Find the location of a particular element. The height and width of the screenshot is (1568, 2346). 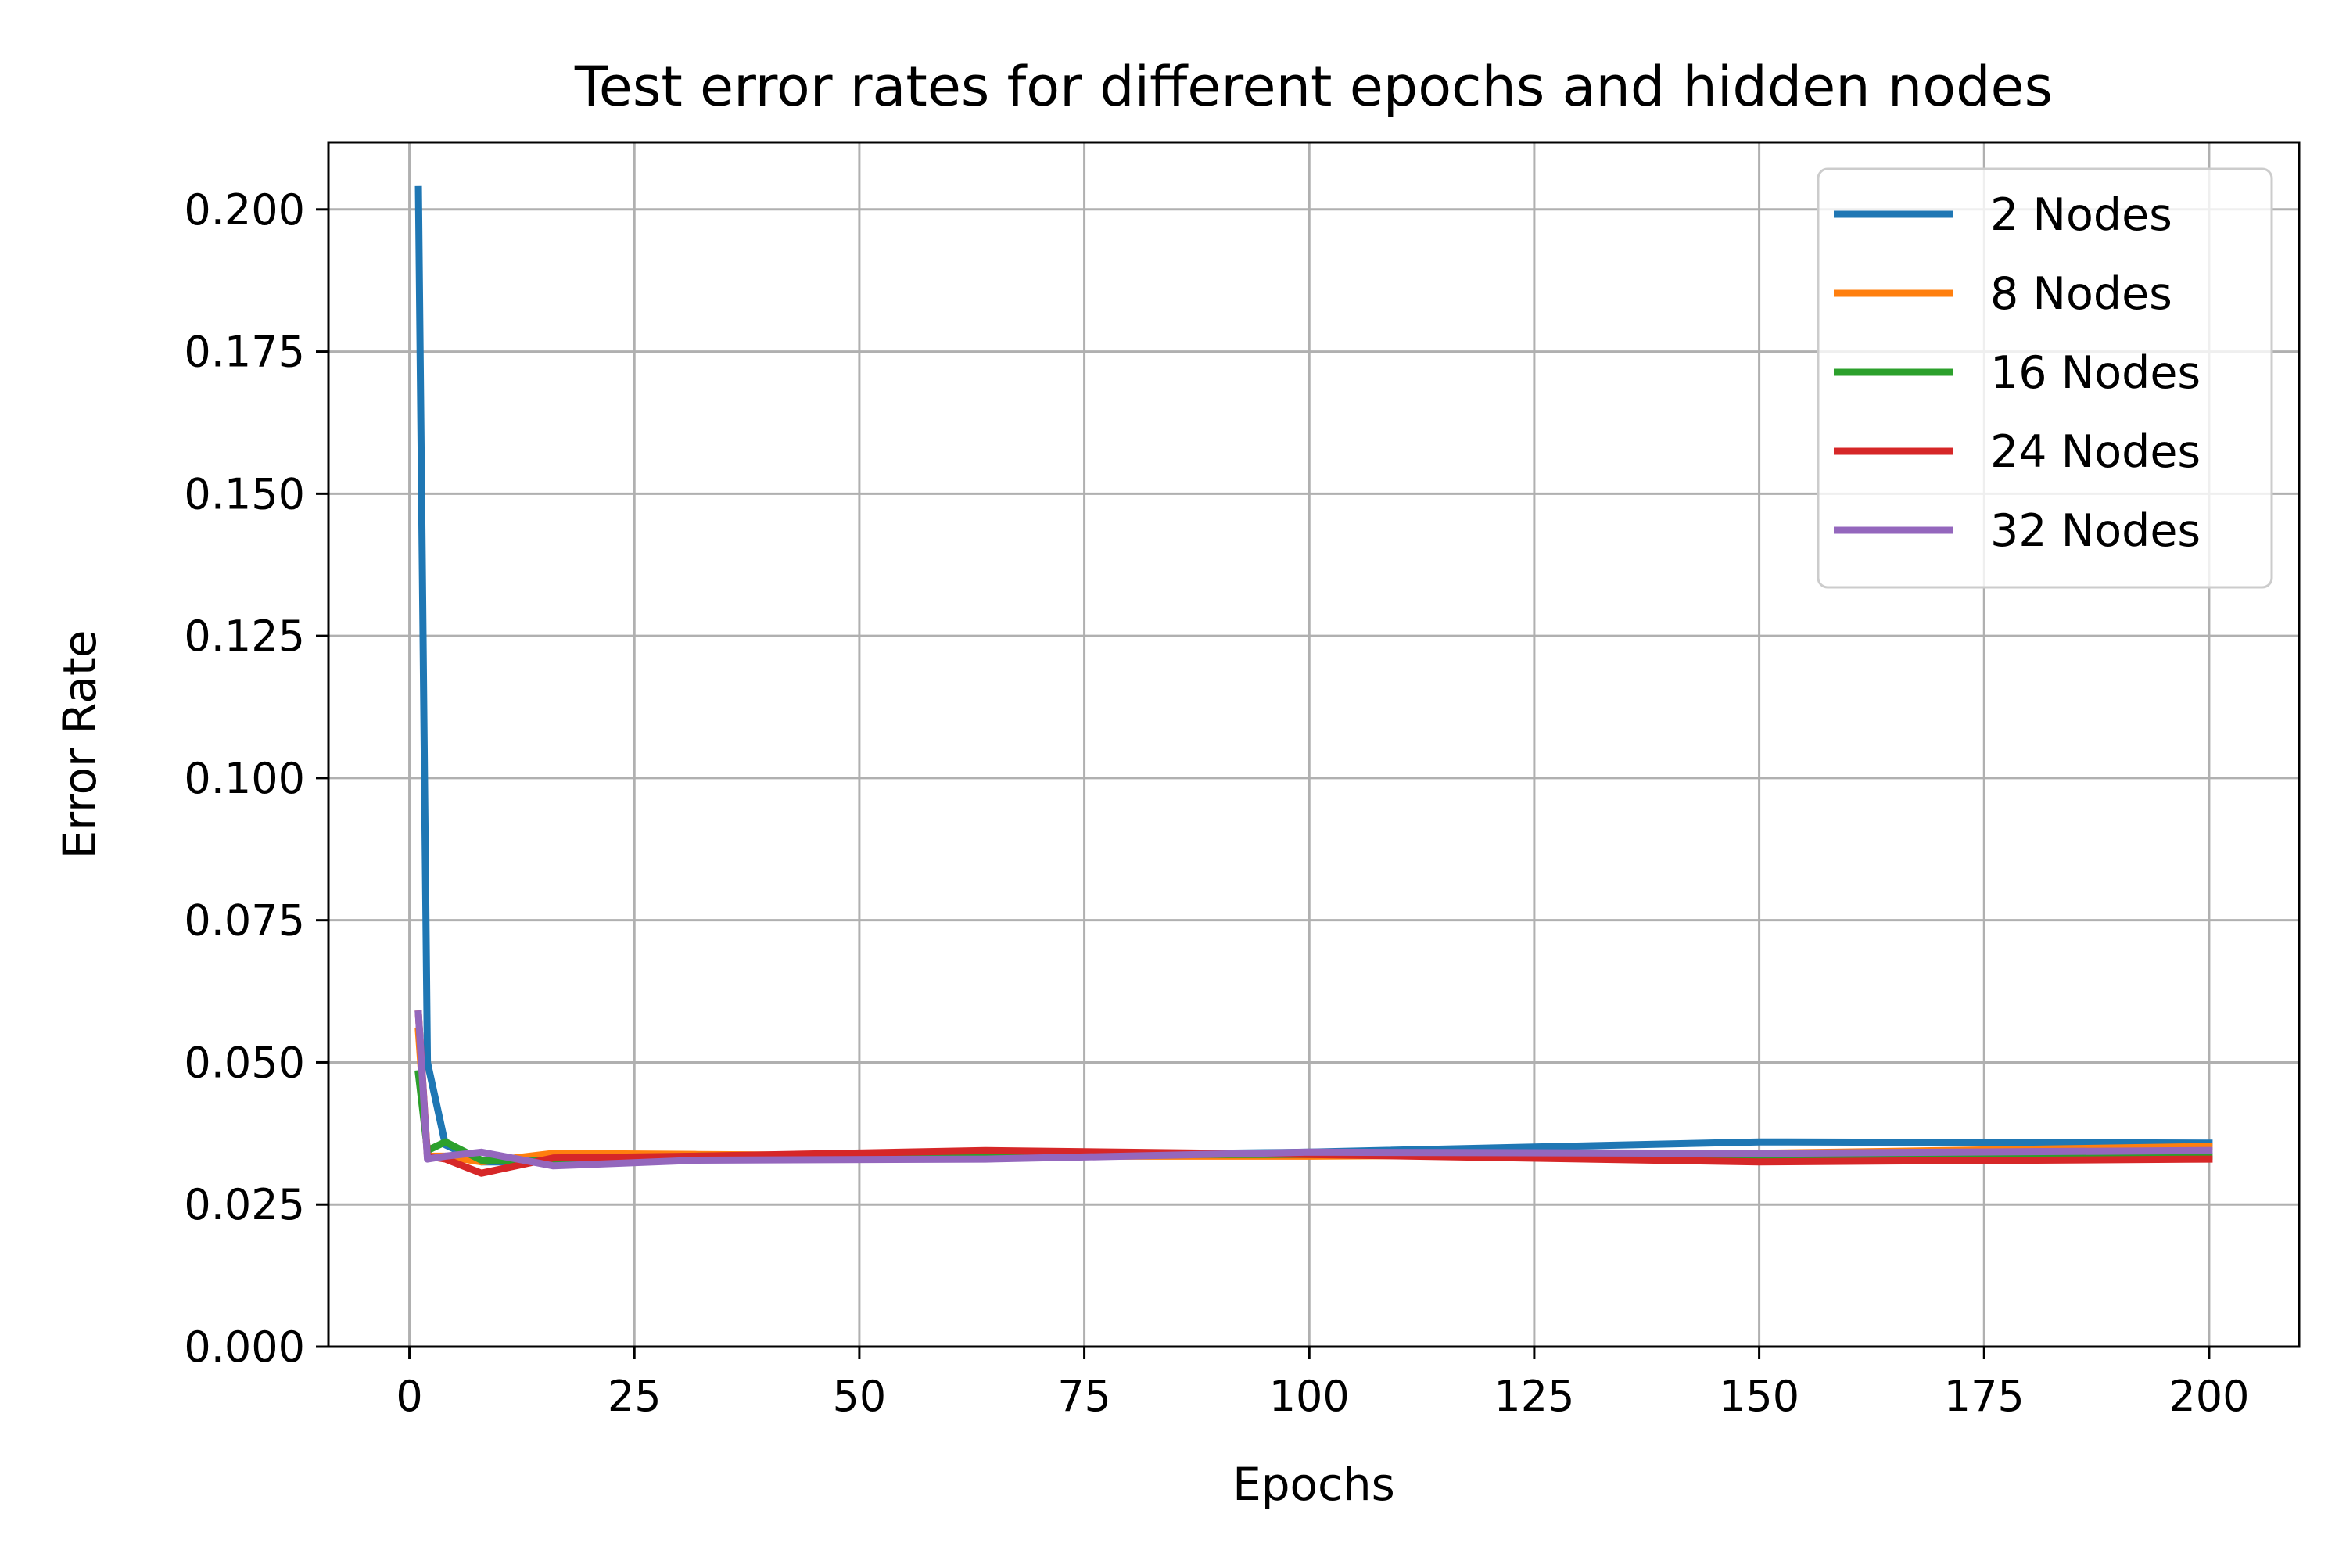

y-tick-label: 0.050 is located at coordinates (245, 1062).